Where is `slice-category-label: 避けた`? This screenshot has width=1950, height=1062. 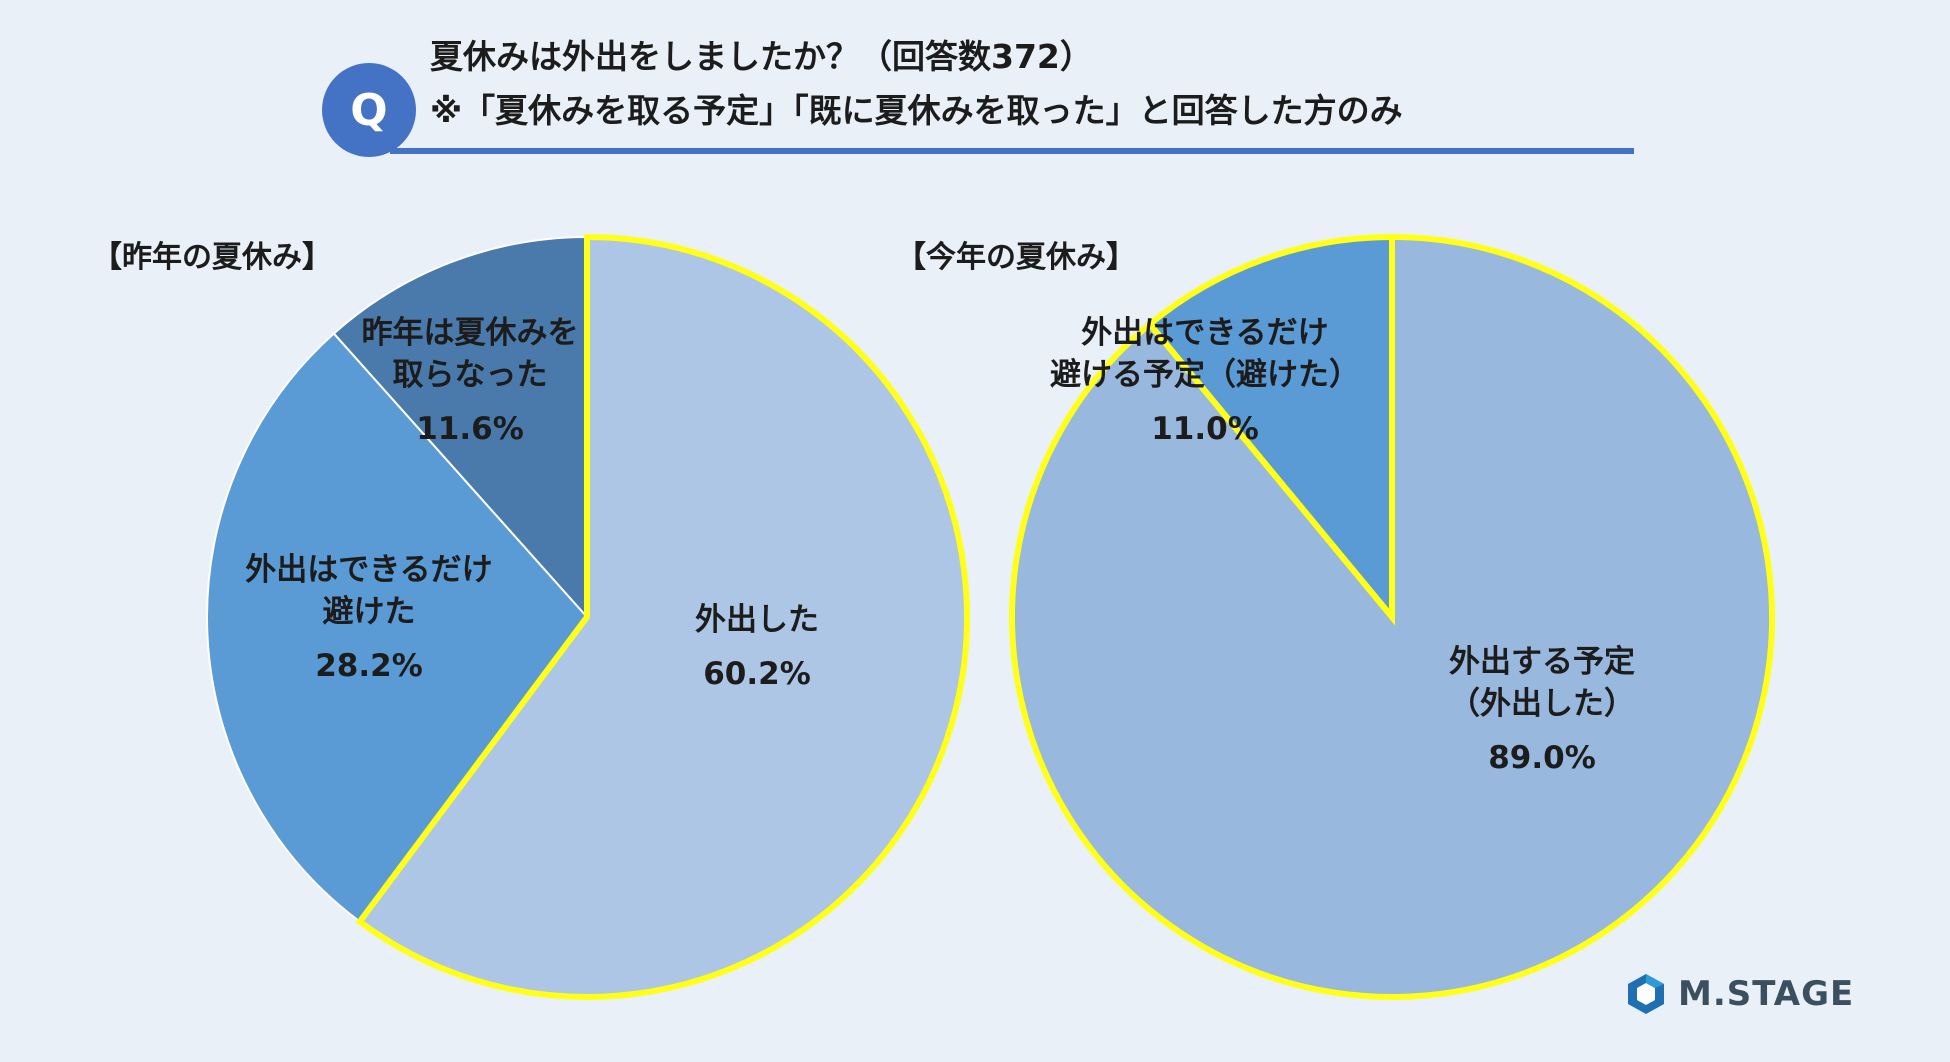 slice-category-label: 避けた is located at coordinates (369, 612).